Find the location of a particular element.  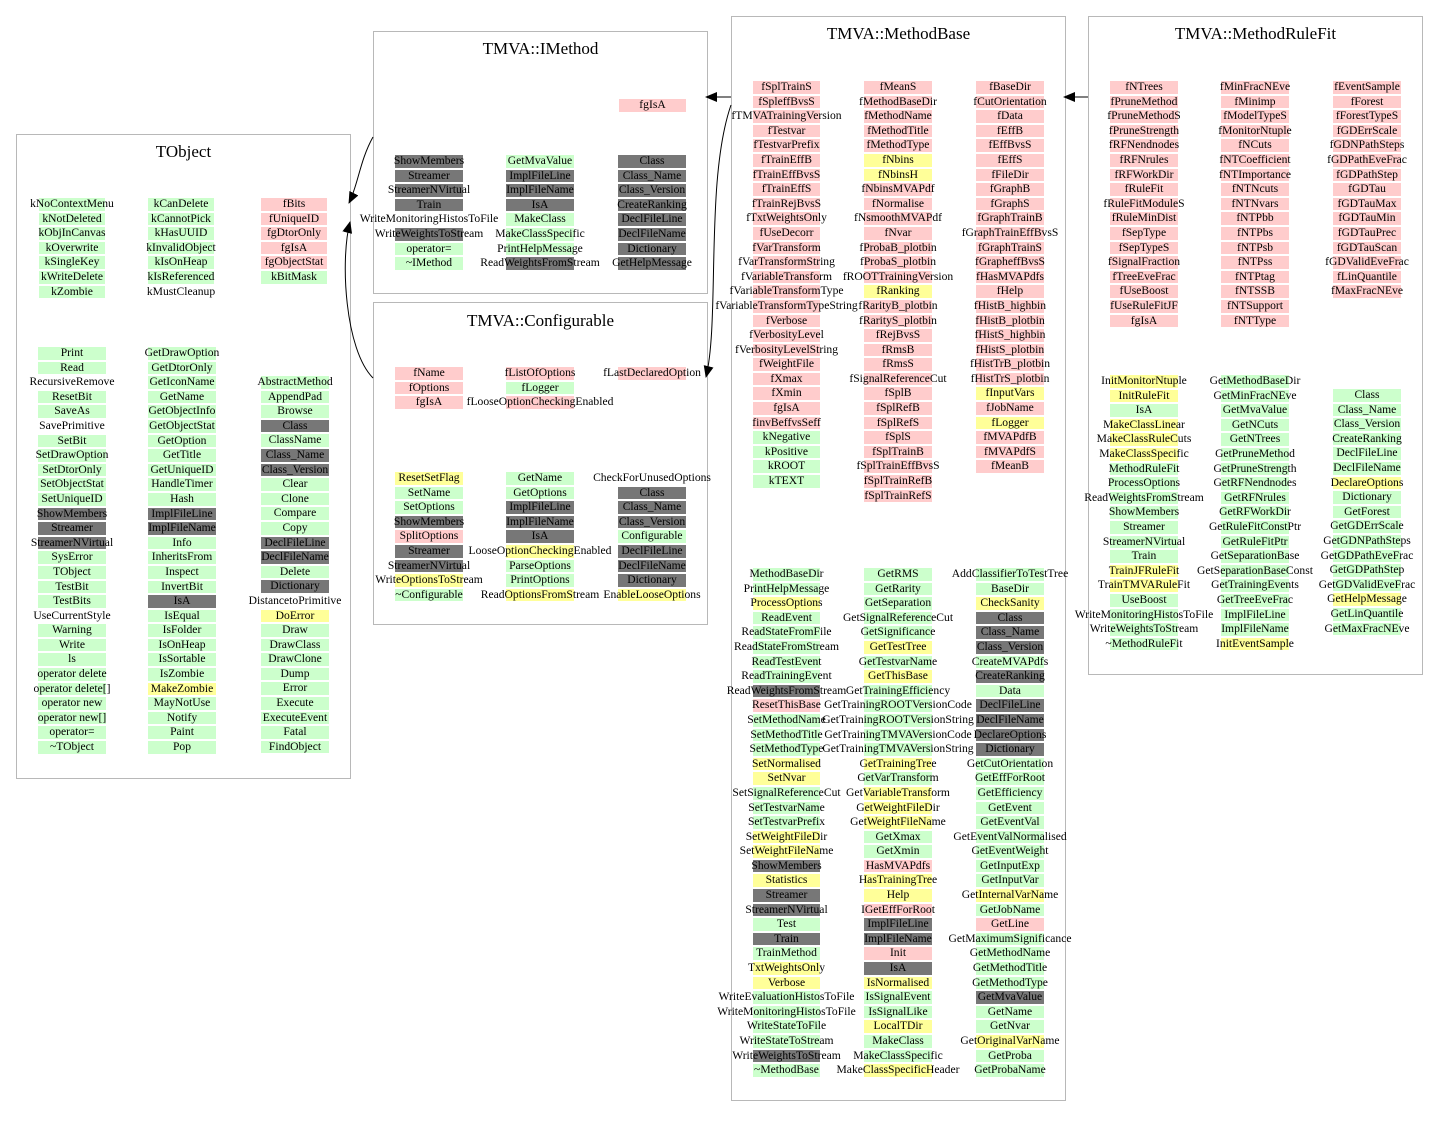

class-member: Inspect is located at coordinates (182, 572).